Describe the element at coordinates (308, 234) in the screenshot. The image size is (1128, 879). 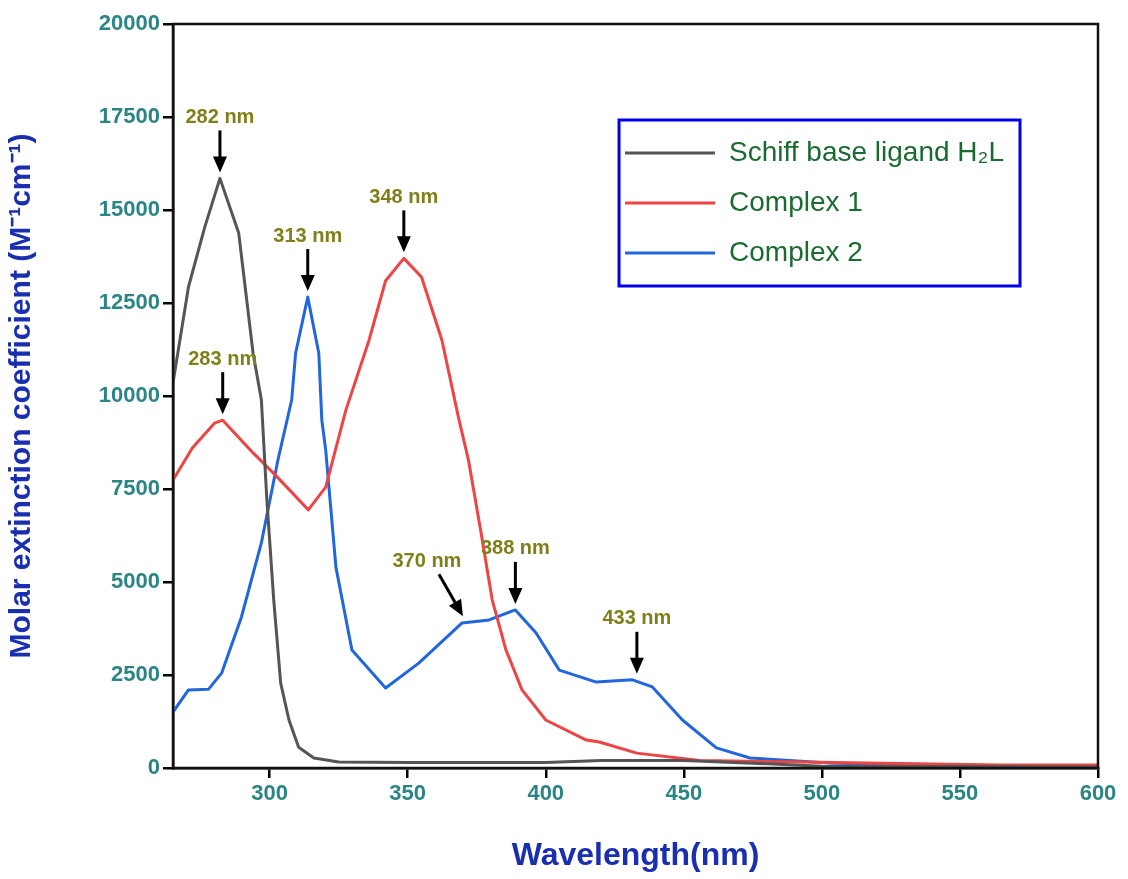
I see `annotation: 313 nm` at that location.